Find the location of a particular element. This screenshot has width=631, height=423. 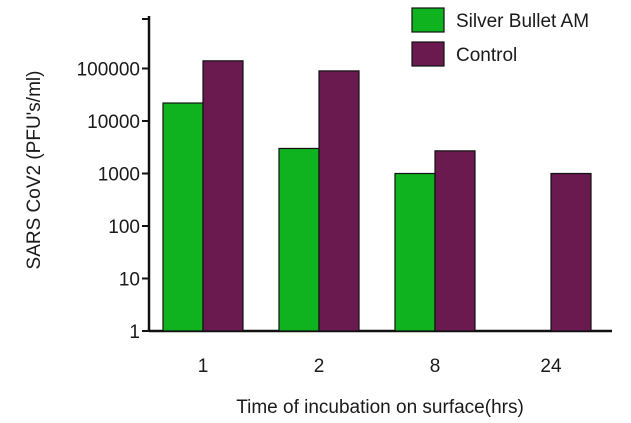

y-tick-label: 100 is located at coordinates (124, 227).